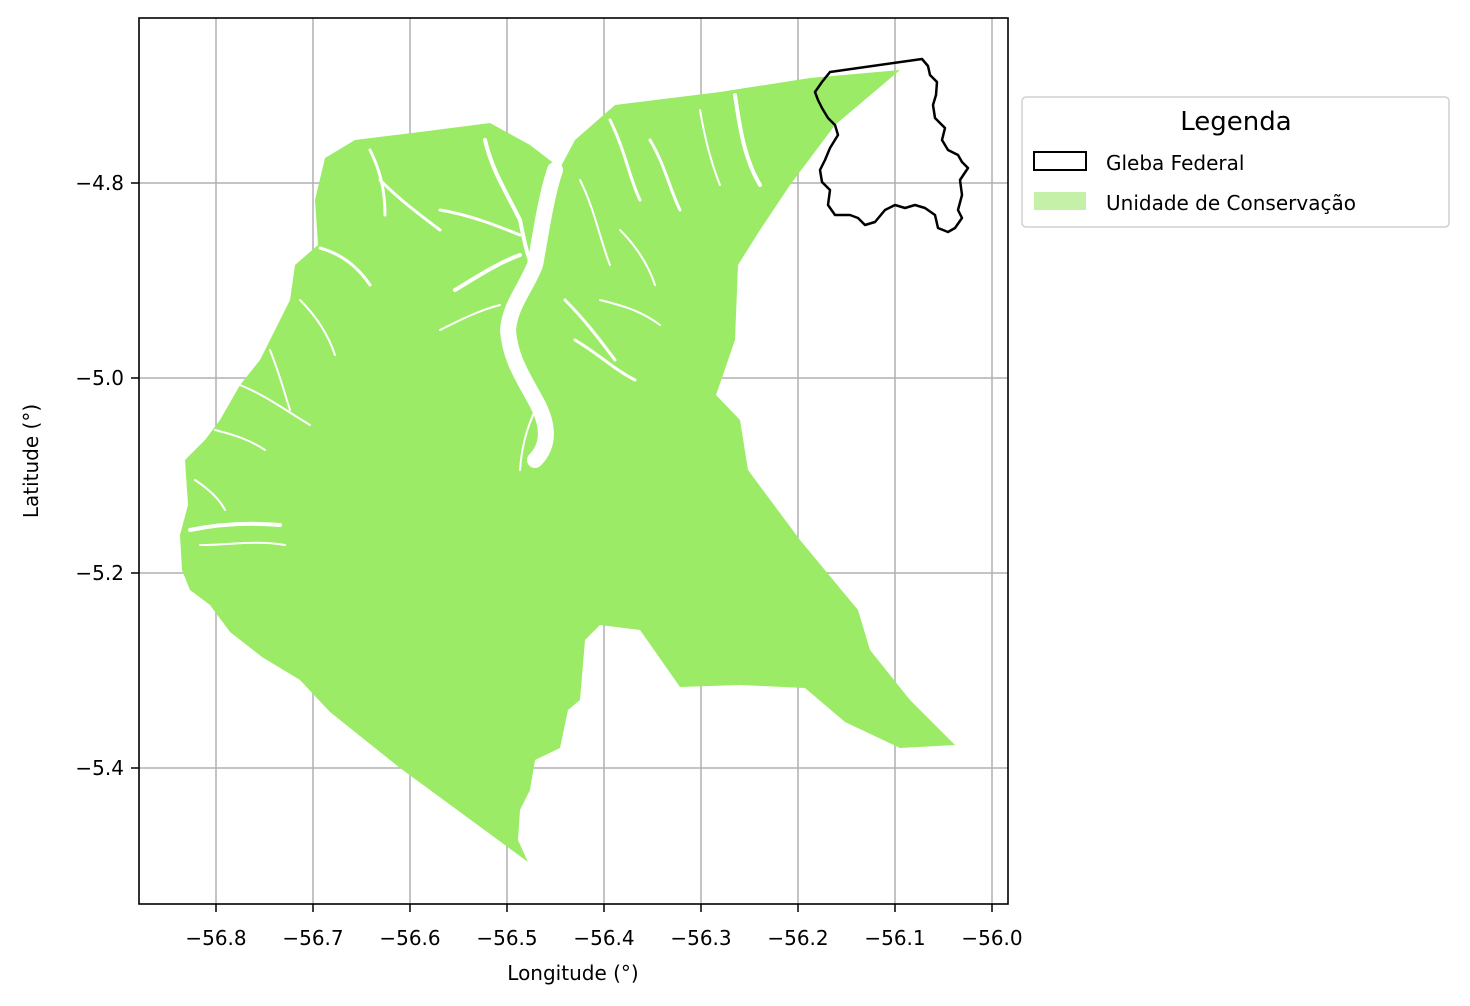 This screenshot has width=1470, height=1006. I want to click on x-tick-label: −56.6, so click(409, 938).